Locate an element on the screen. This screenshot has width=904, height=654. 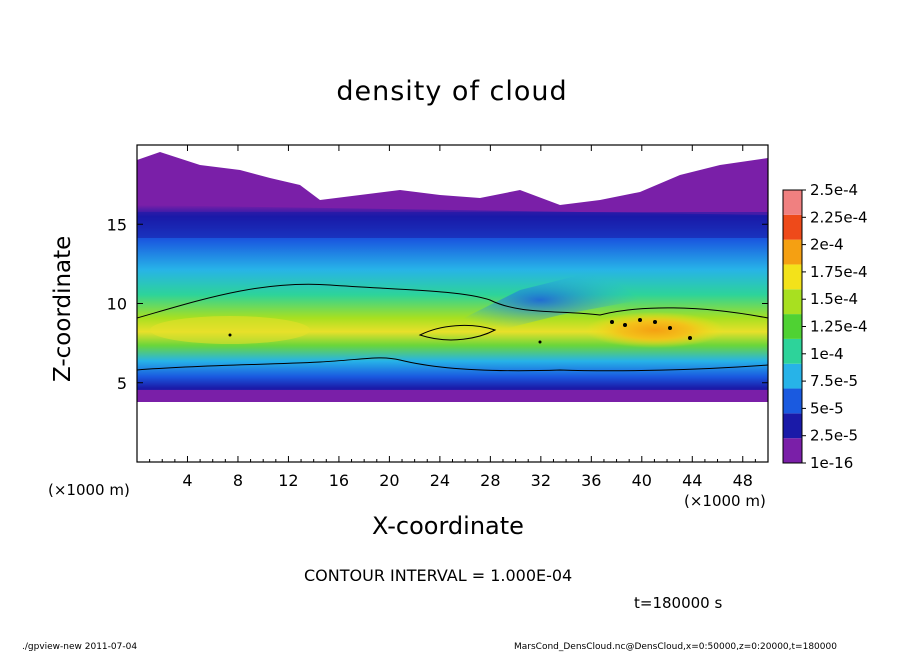
x-tick-label: 32 is located at coordinates (541, 480).